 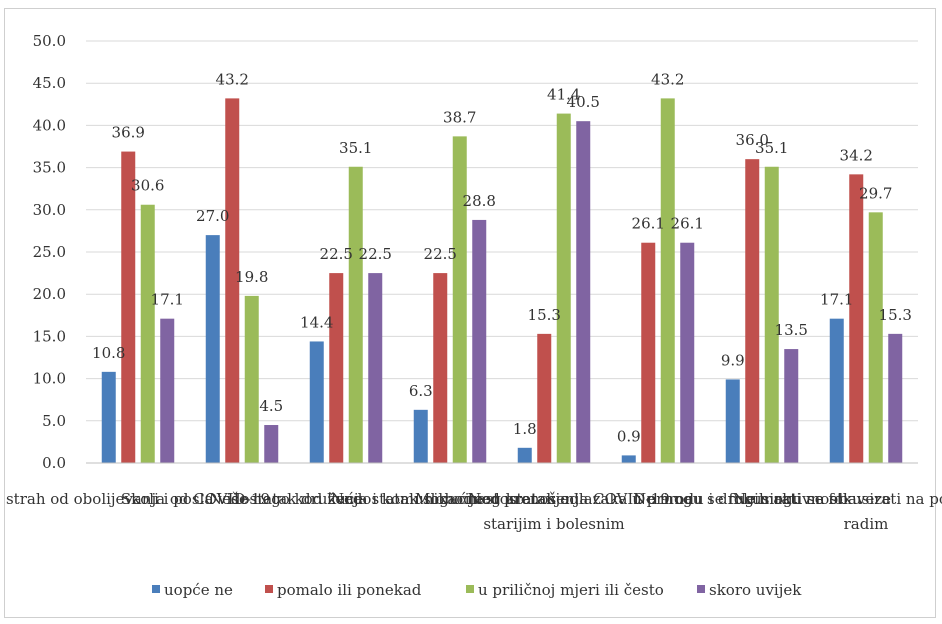 What do you see at coordinates (49, 210) in the screenshot?
I see `y-tick-label: 30.0` at bounding box center [49, 210].